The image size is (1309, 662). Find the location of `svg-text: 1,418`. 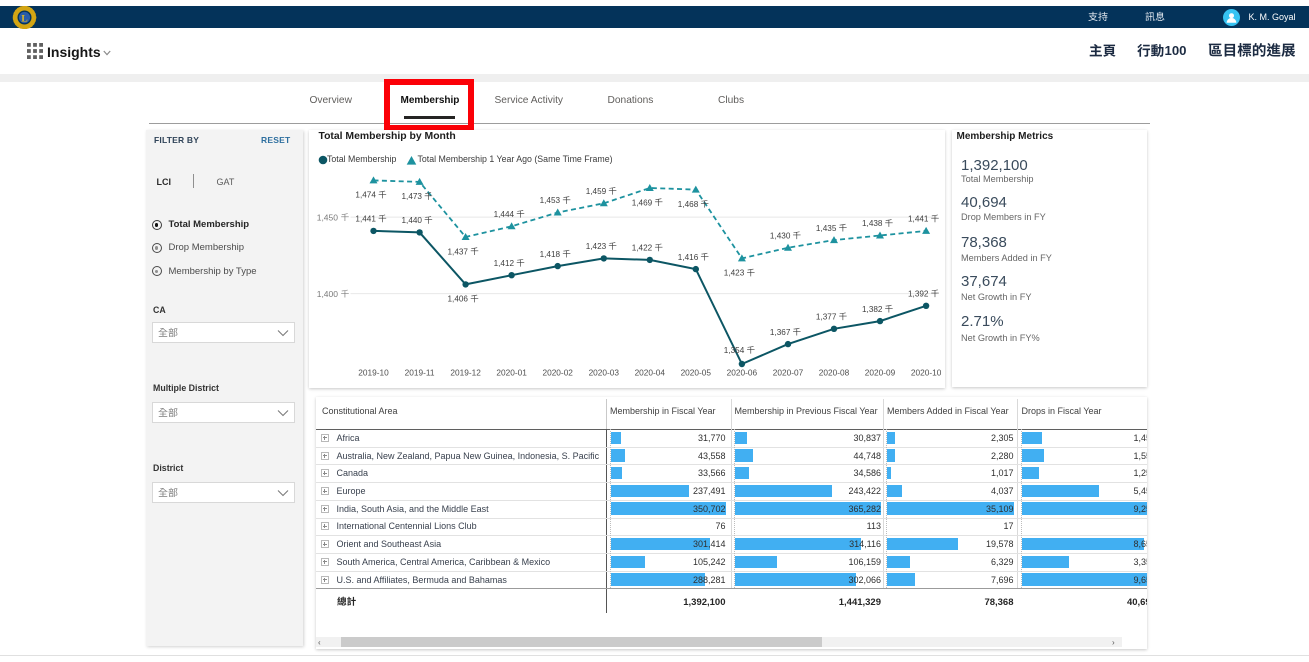

svg-text: 1,418 is located at coordinates (549, 253).